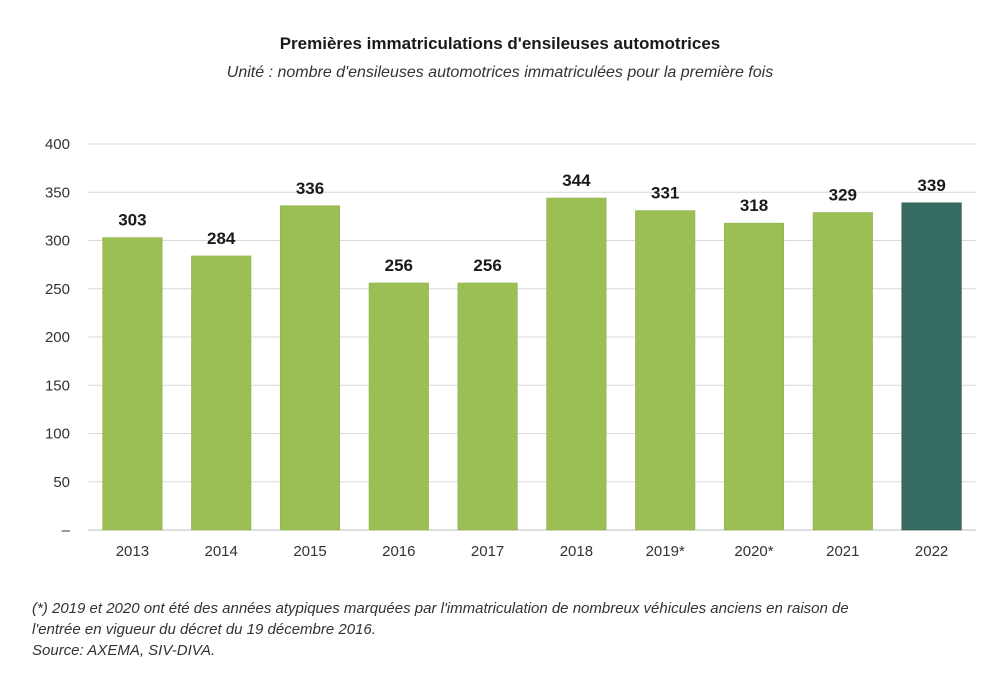  I want to click on y-tick-label: –, so click(66, 530).